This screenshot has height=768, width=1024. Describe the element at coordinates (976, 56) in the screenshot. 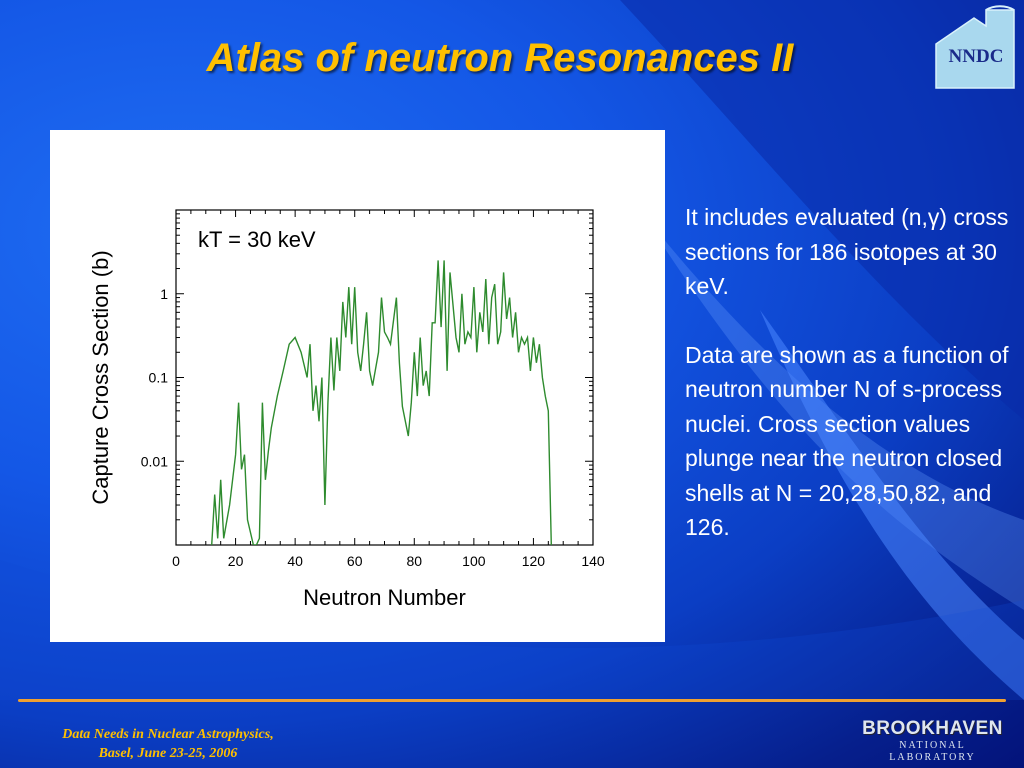

I see `nndc-logo-text: NNDC` at that location.